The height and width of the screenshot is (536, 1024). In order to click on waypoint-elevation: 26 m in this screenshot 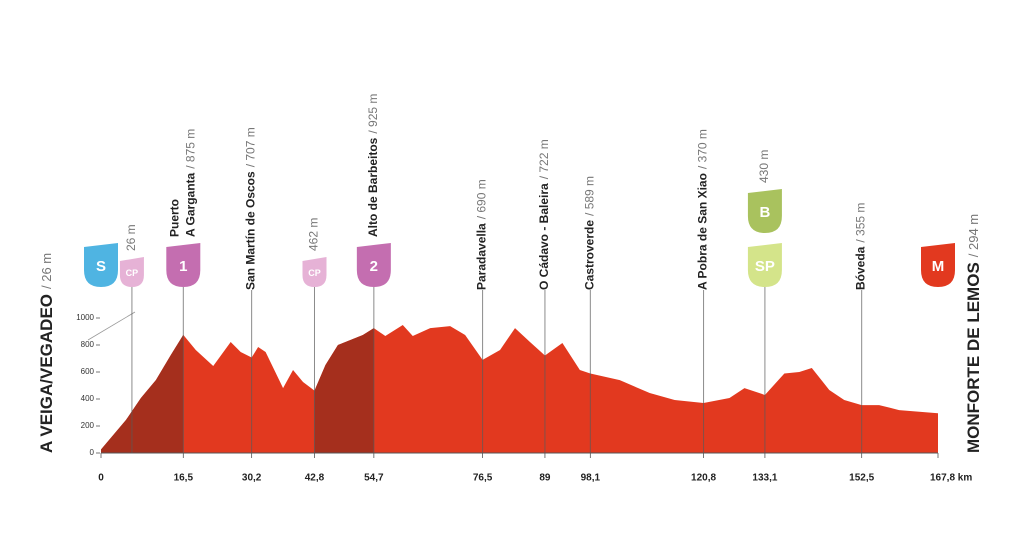, I will do `click(131, 237)`.